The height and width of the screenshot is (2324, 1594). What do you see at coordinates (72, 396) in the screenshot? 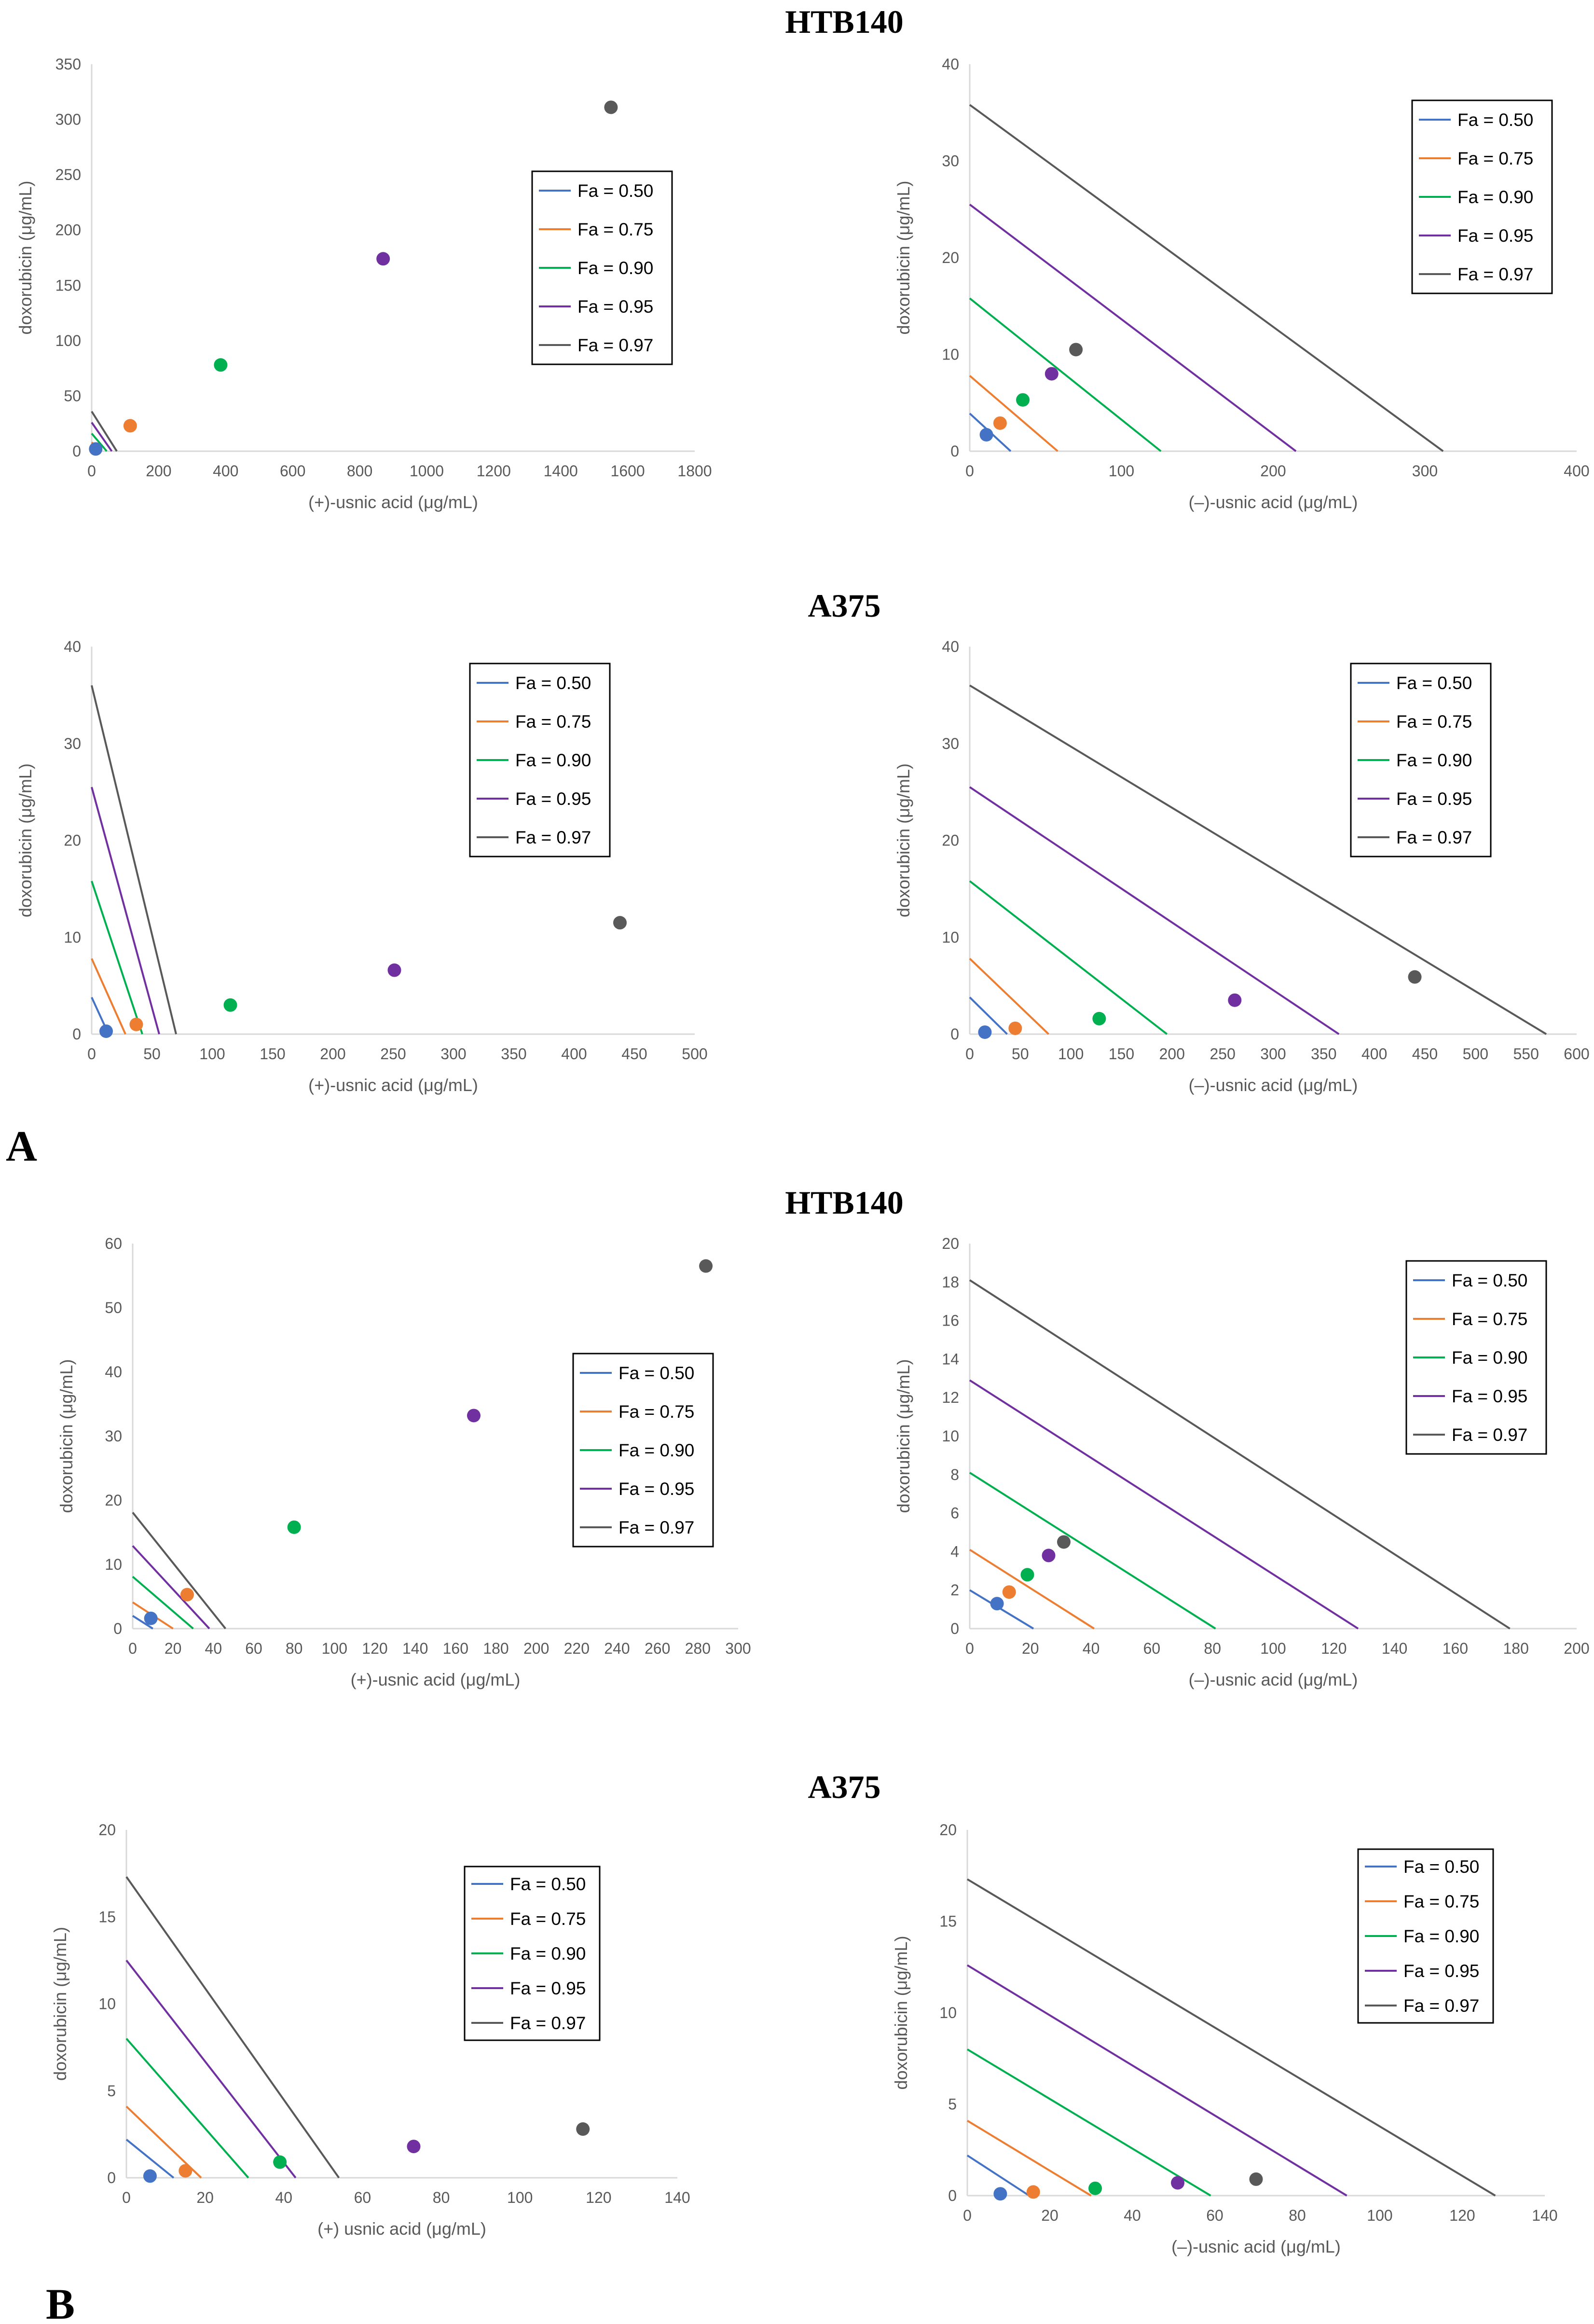
I see `y-tick-label: 50` at bounding box center [72, 396].